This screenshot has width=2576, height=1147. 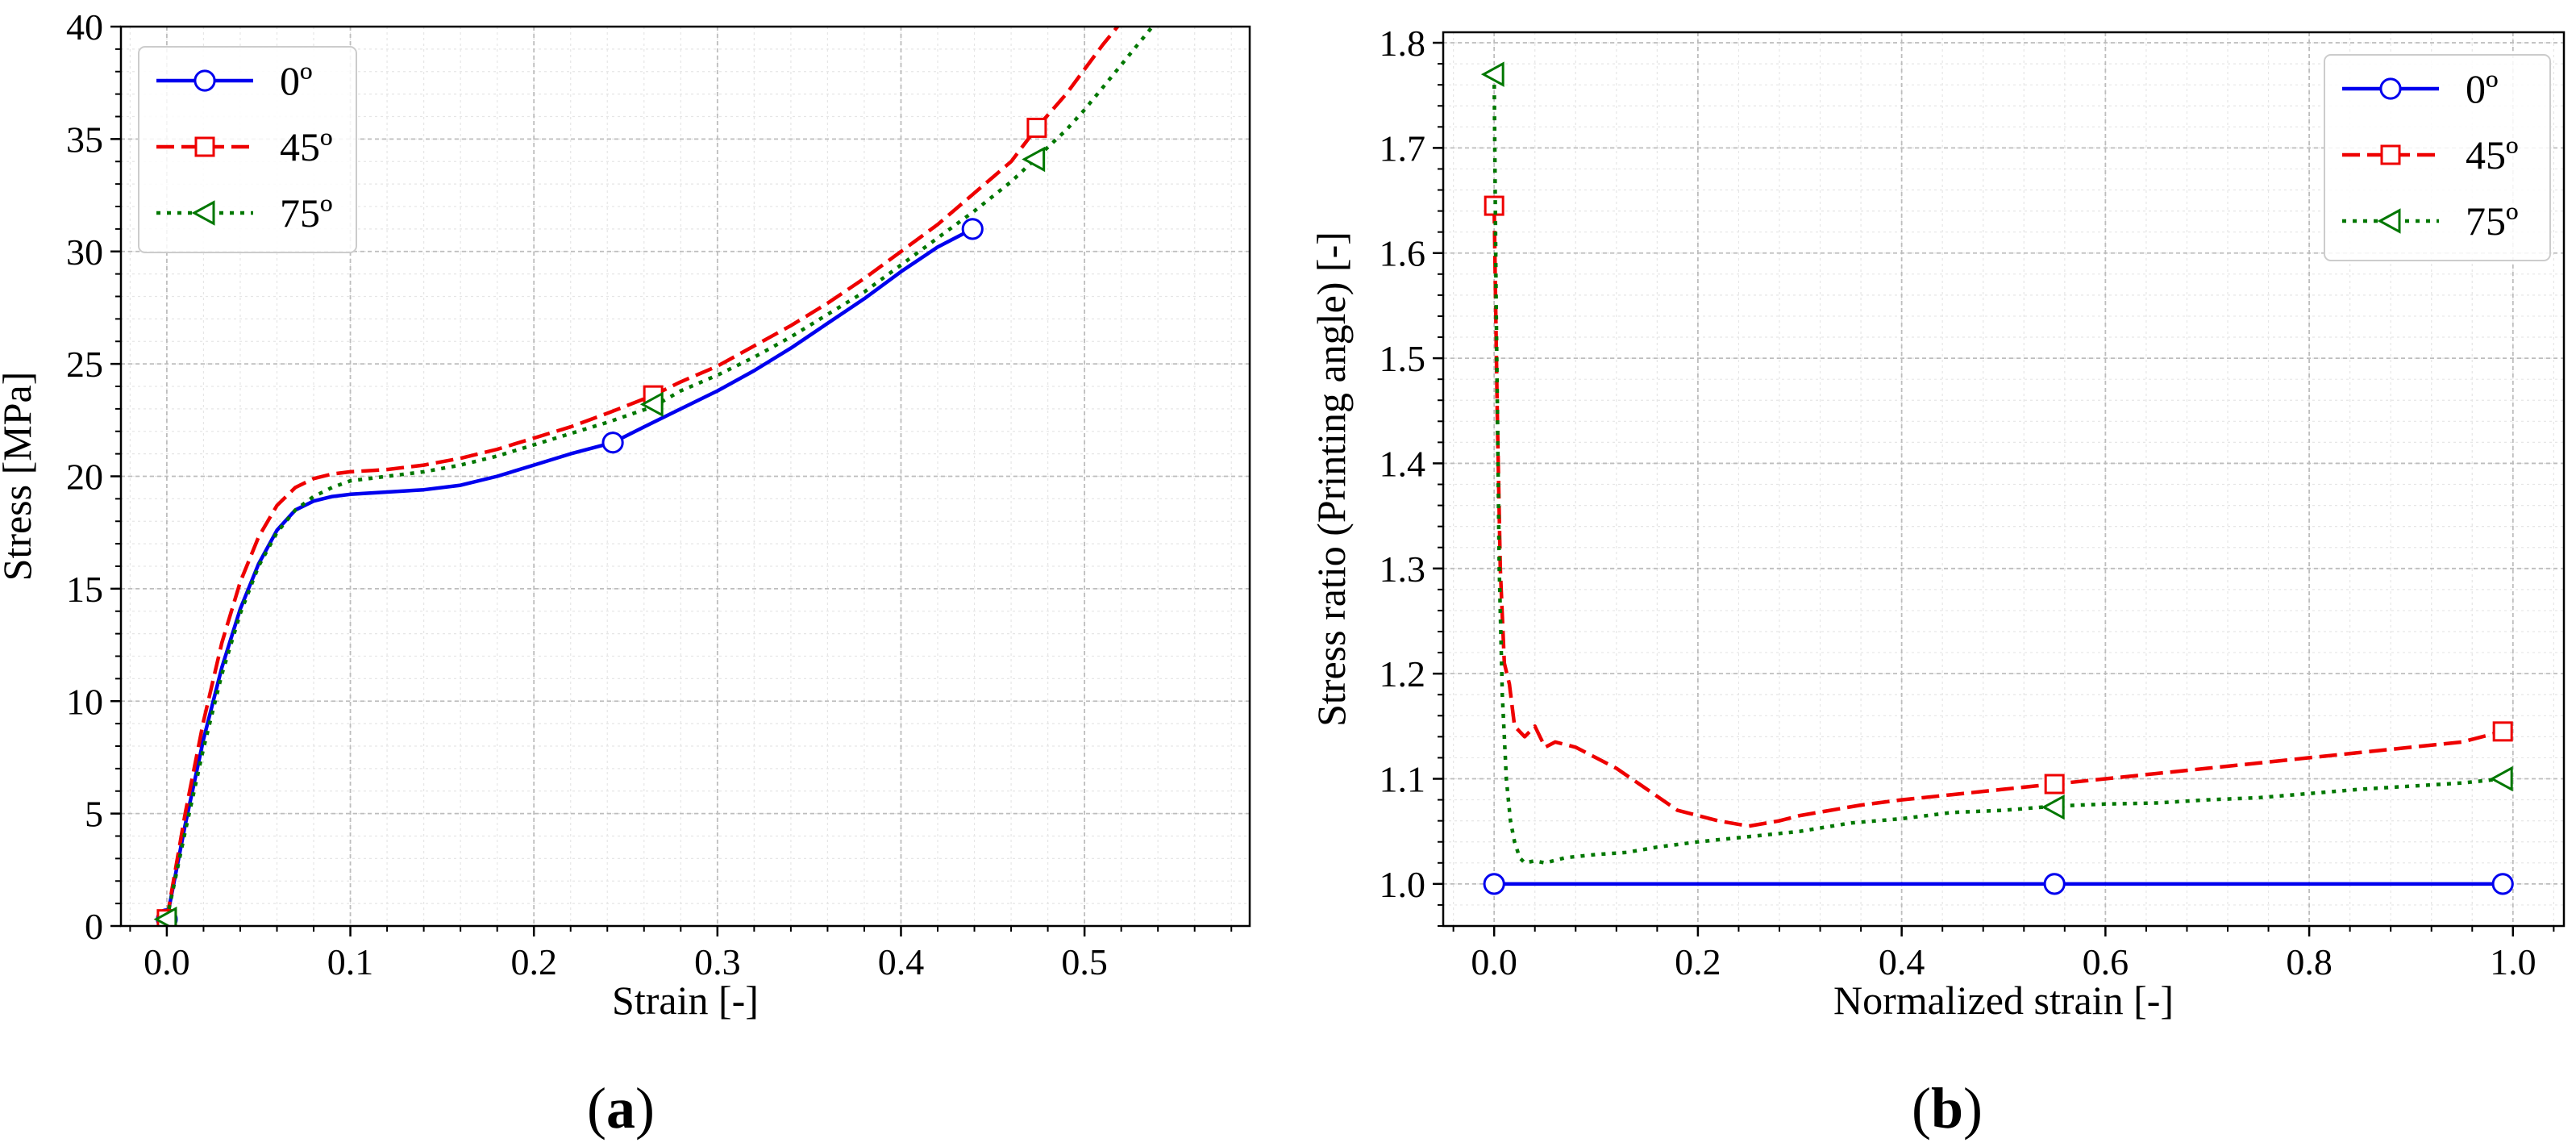 I want to click on chart-a-y-tick-label: 40, so click(x=84, y=27).